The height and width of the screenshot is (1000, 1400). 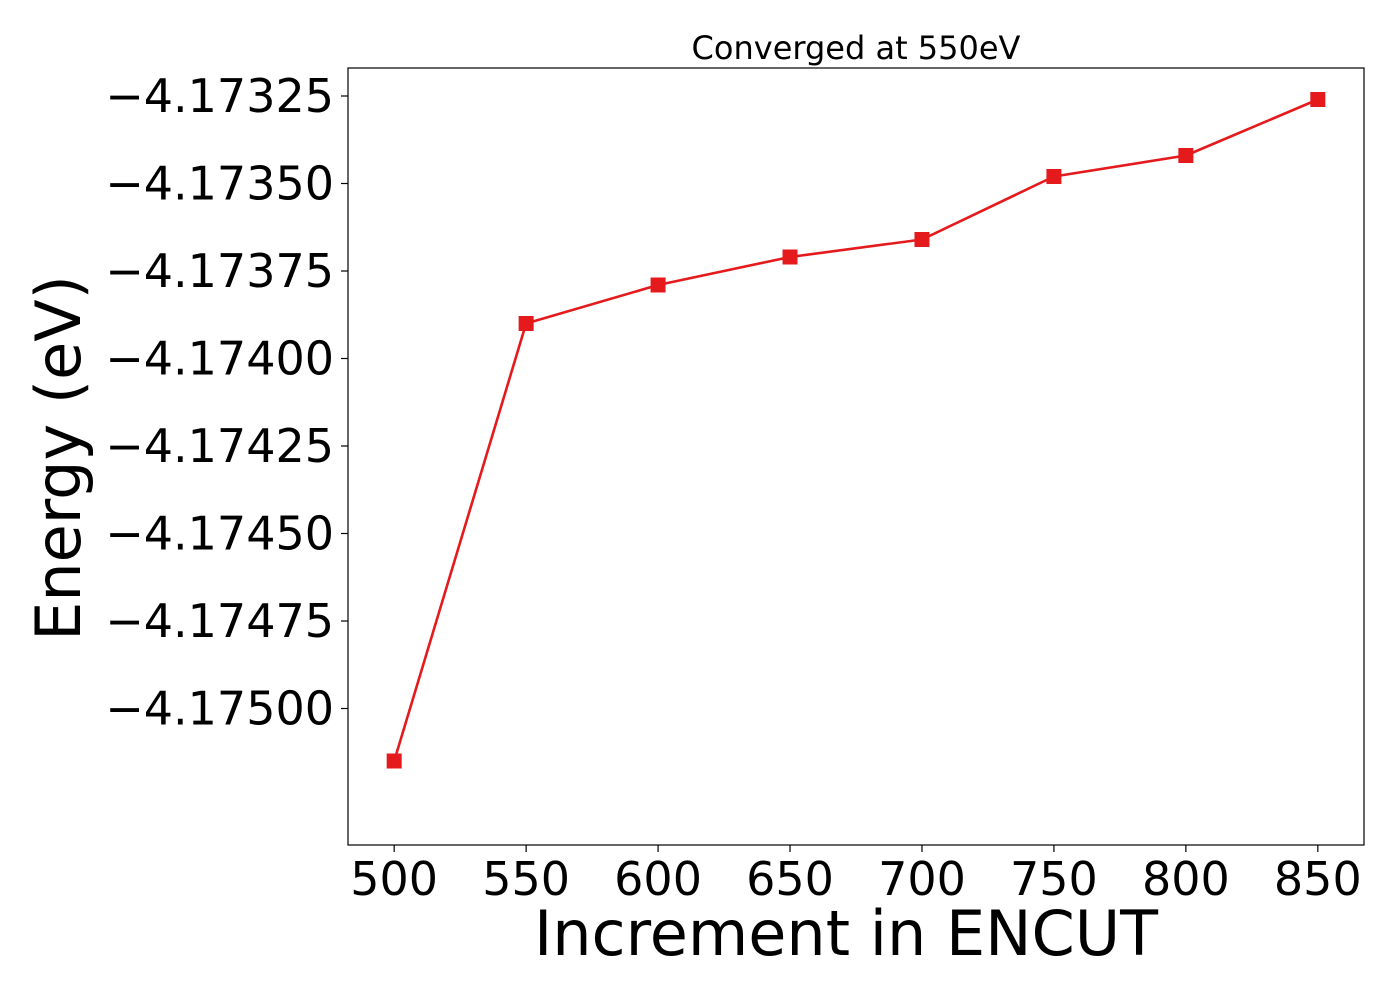 What do you see at coordinates (846, 933) in the screenshot?
I see `x-axis-label: Increment in ENCUT` at bounding box center [846, 933].